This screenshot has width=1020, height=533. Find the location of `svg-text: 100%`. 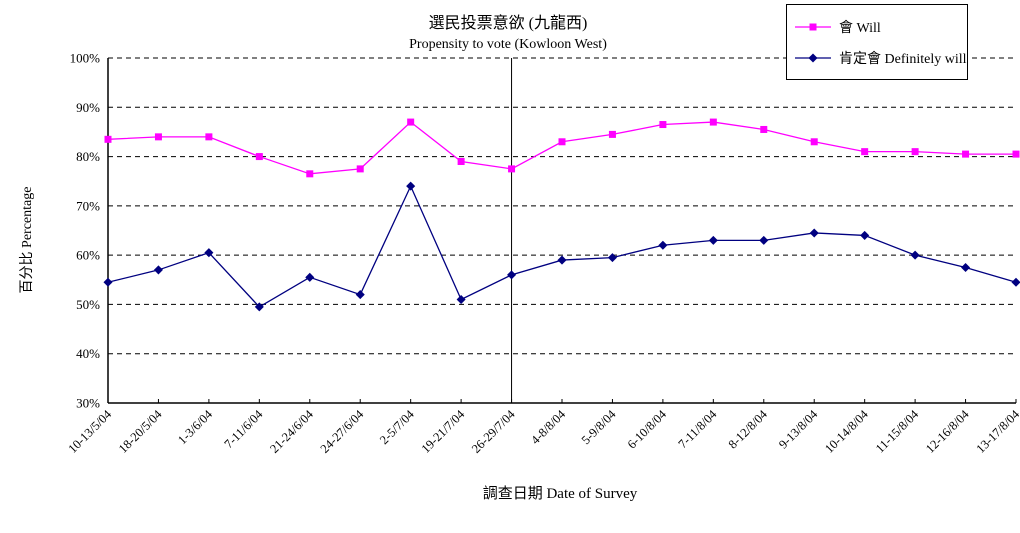

svg-text: 100% is located at coordinates (85, 58).